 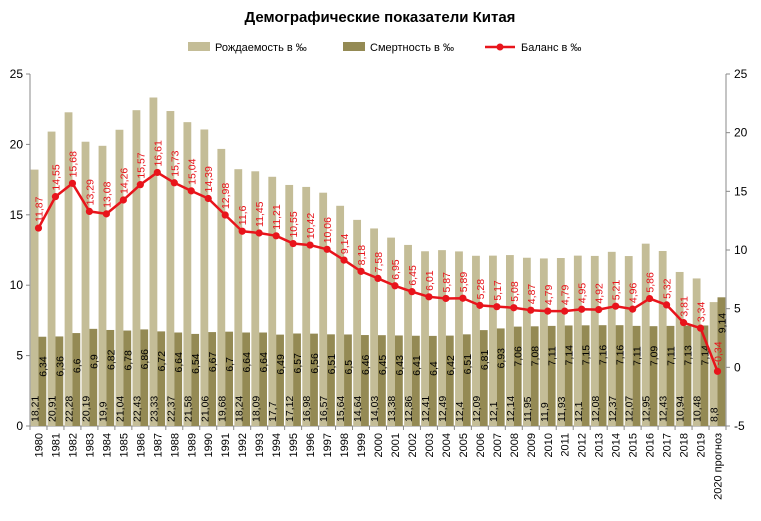 I want to click on birth-label: 12,1, so click(x=579, y=411).